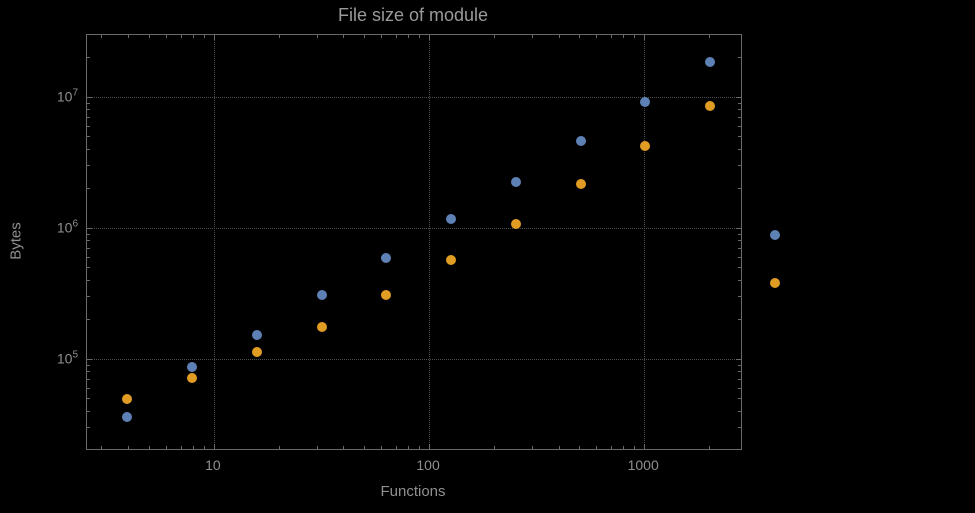 The width and height of the screenshot is (975, 513). Describe the element at coordinates (67, 226) in the screenshot. I see `y-tick-label: 10⁶` at that location.